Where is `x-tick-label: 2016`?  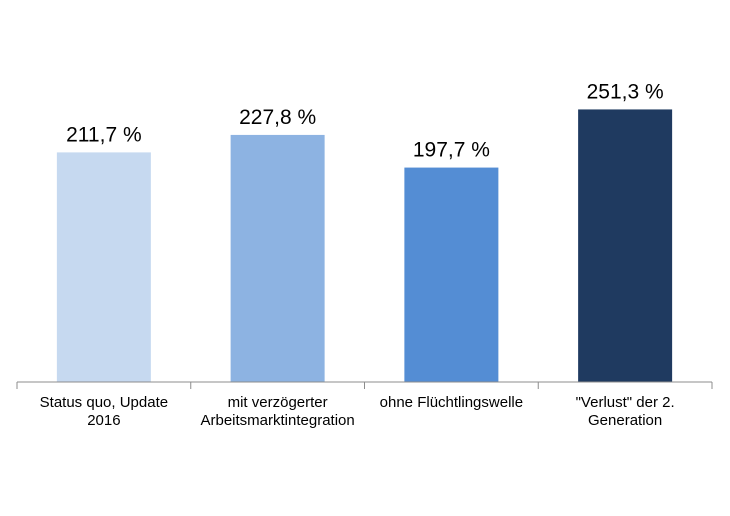 x-tick-label: 2016 is located at coordinates (103, 420).